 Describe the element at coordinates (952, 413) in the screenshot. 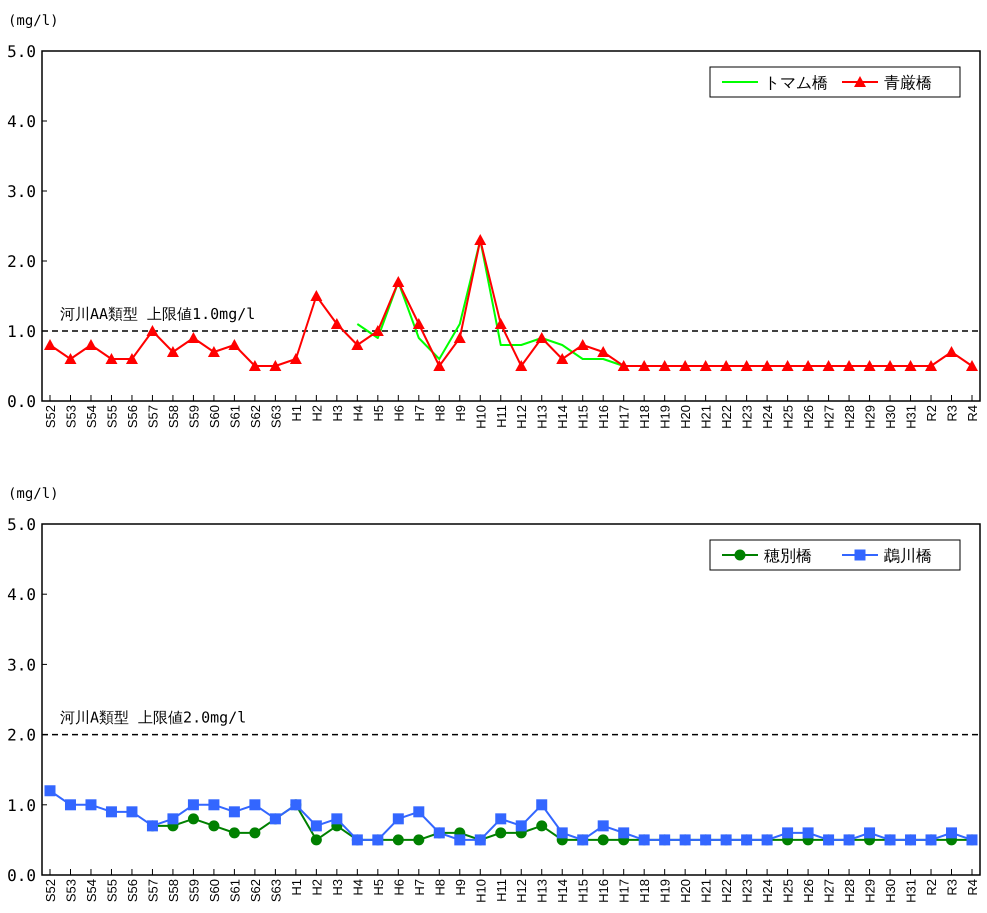

I see `x-tick-label: R3` at that location.